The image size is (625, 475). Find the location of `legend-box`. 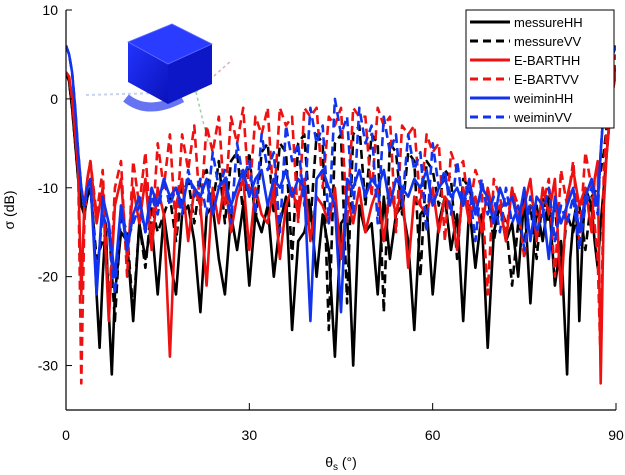

legend-box is located at coordinates (540, 69).